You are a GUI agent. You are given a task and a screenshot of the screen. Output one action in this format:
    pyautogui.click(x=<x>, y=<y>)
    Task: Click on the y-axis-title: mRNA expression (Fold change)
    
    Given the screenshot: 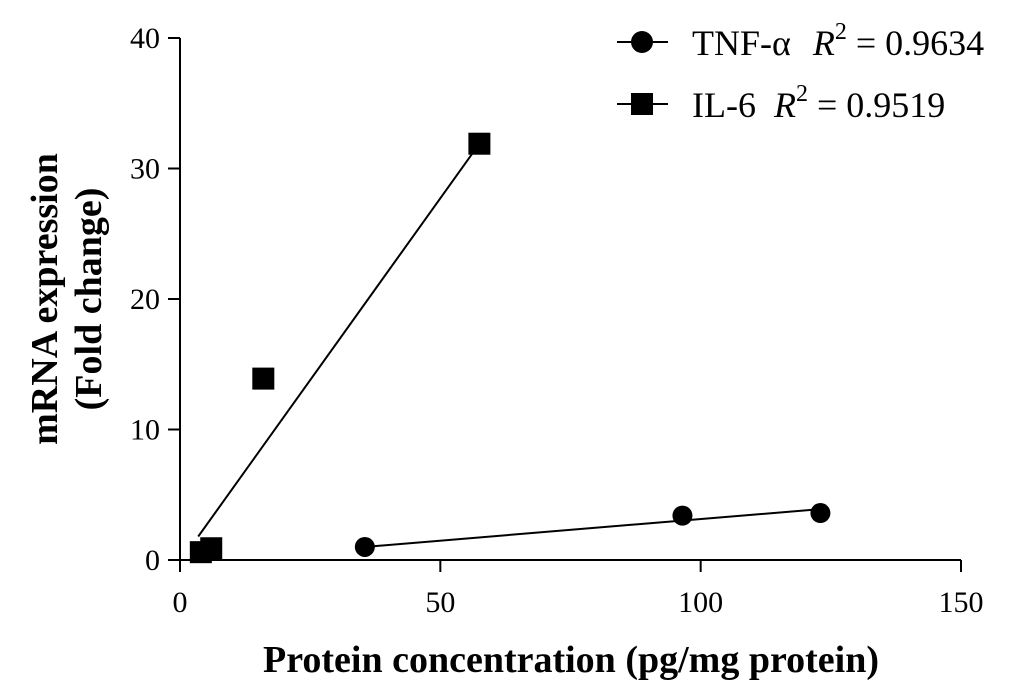 What is the action you would take?
    pyautogui.click(x=67, y=299)
    